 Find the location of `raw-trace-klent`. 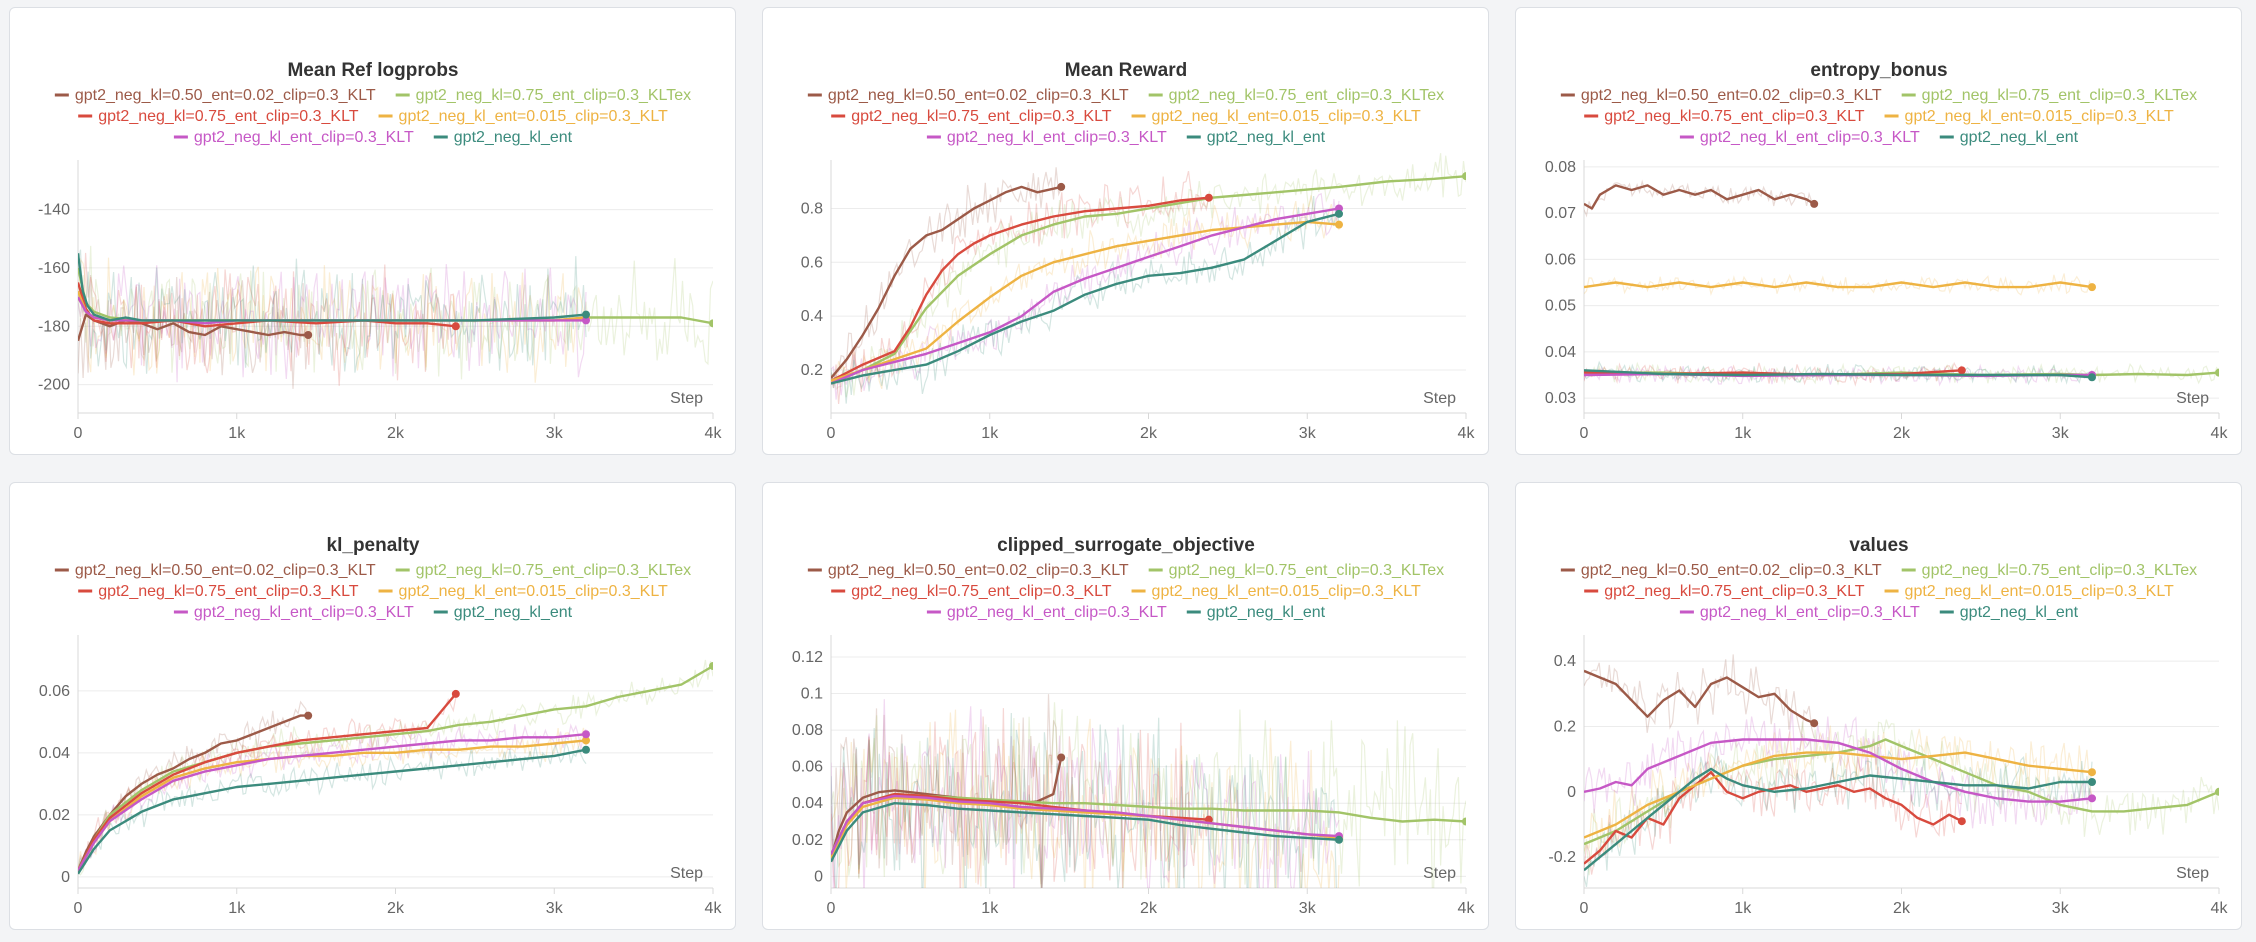

raw-trace-klent is located at coordinates (1838, 815).